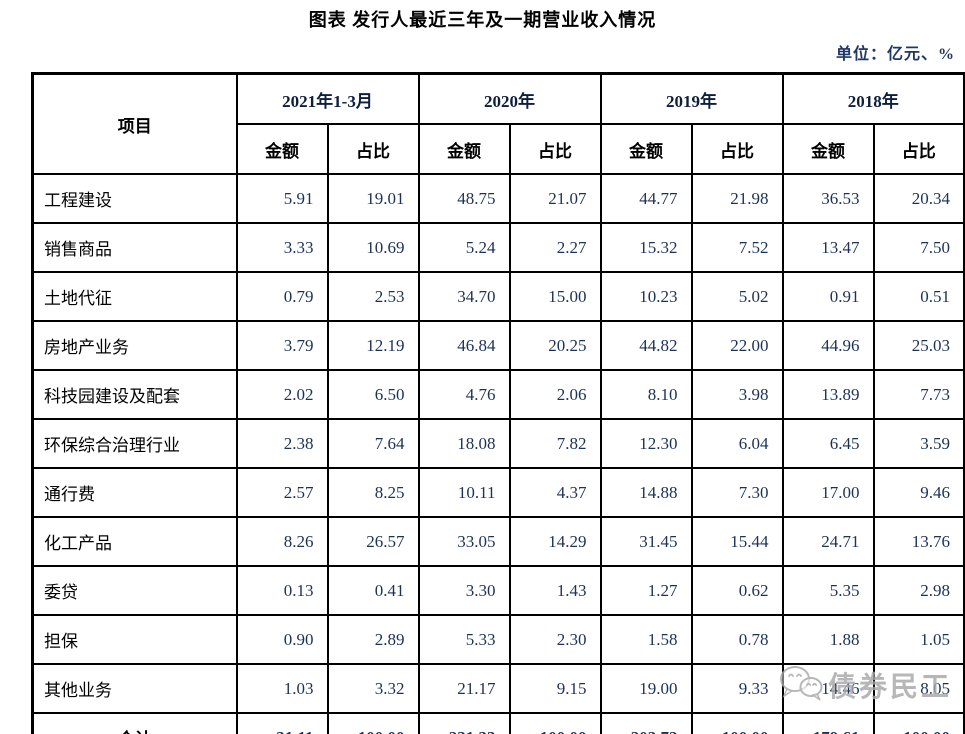 The height and width of the screenshot is (734, 965). Describe the element at coordinates (646, 639) in the screenshot. I see `value-cell: 1.58` at that location.